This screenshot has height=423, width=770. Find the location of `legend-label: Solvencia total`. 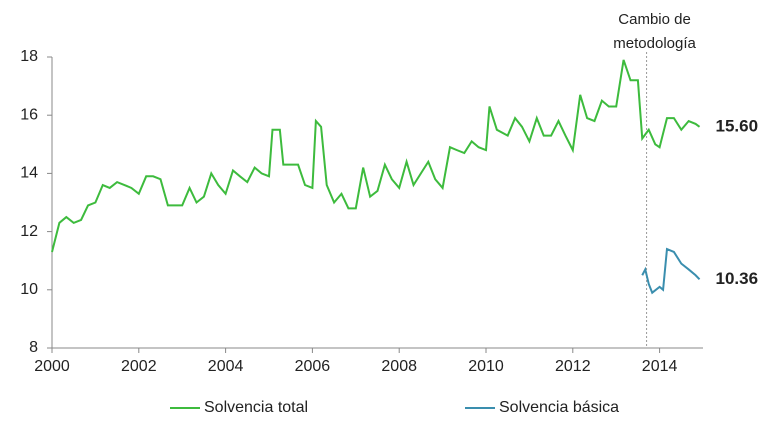

legend-label: Solvencia total is located at coordinates (256, 407).